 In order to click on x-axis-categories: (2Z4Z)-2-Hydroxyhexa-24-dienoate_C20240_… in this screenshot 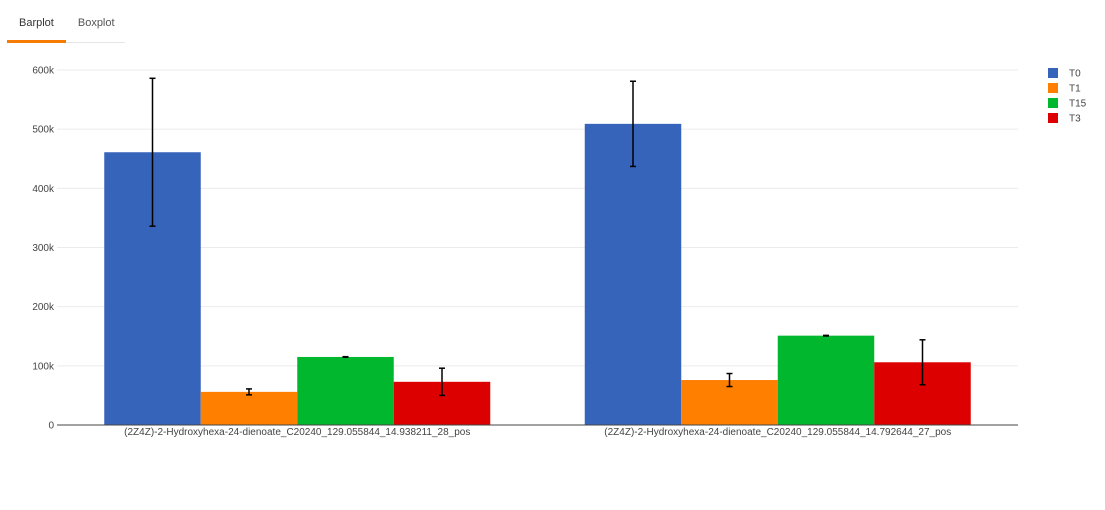, I will do `click(537, 432)`.